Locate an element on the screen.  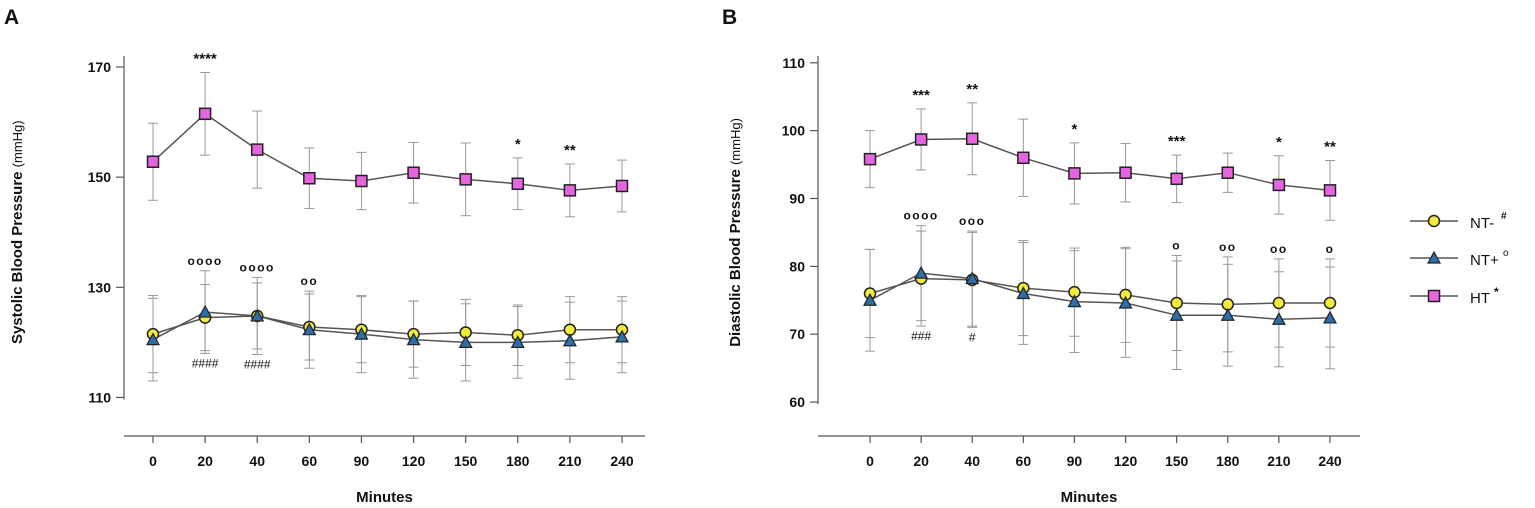
panel-a-significance-label: * is located at coordinates (518, 144).